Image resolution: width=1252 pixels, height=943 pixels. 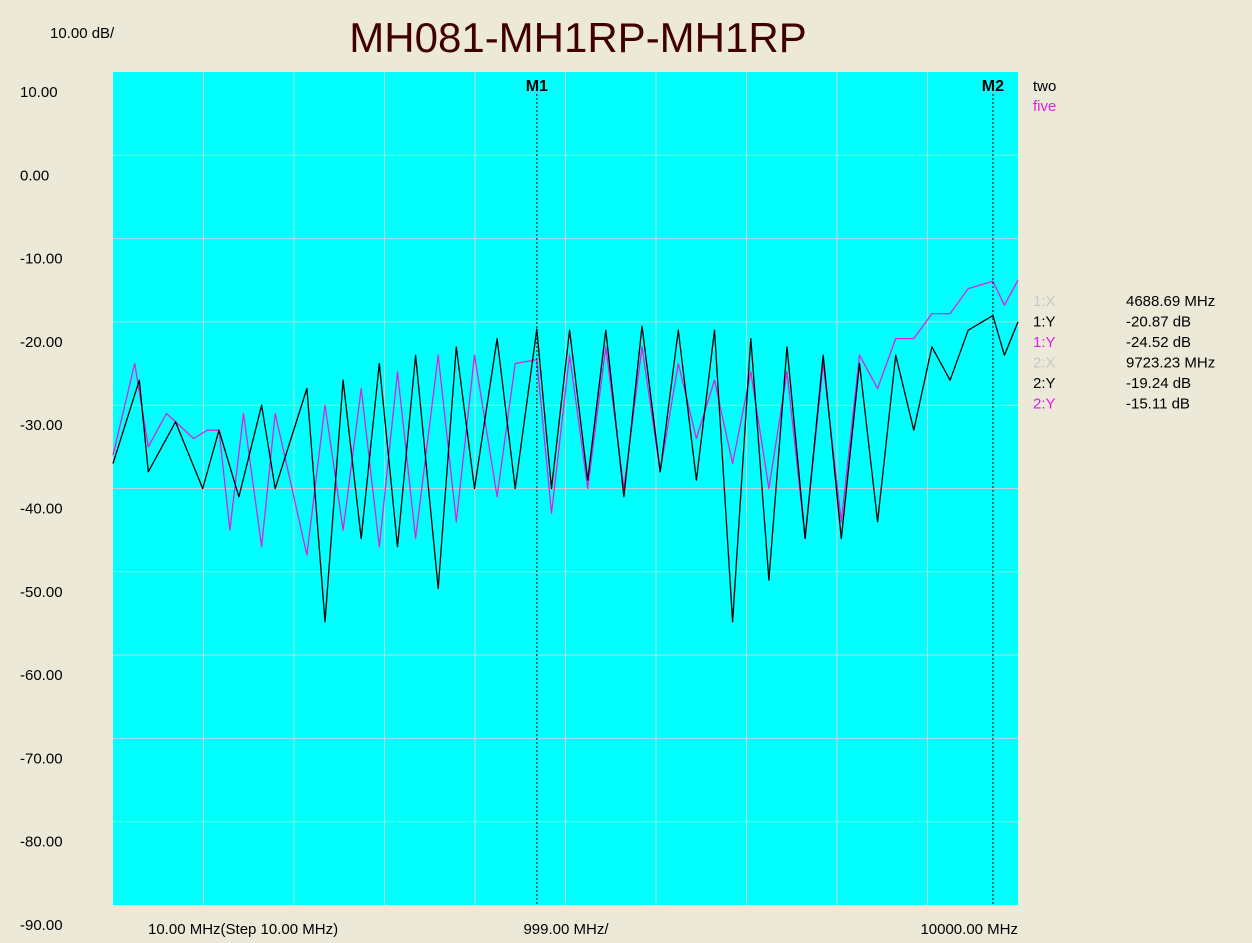 I want to click on x-label-center: 999.00 MHz/, so click(x=566, y=929).